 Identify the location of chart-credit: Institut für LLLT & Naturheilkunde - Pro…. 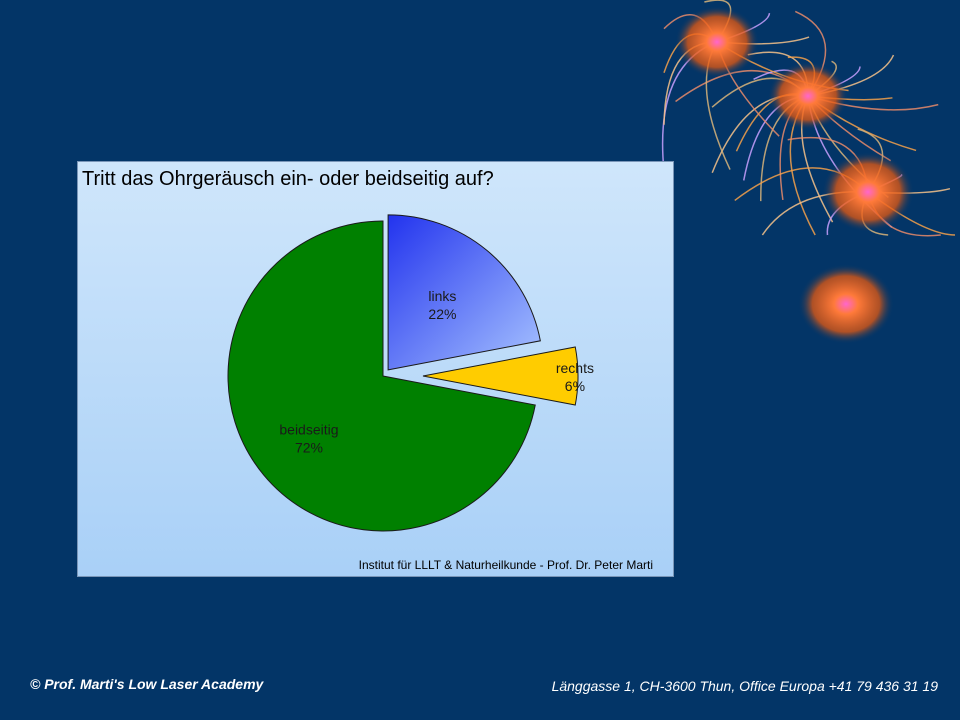
(505, 565).